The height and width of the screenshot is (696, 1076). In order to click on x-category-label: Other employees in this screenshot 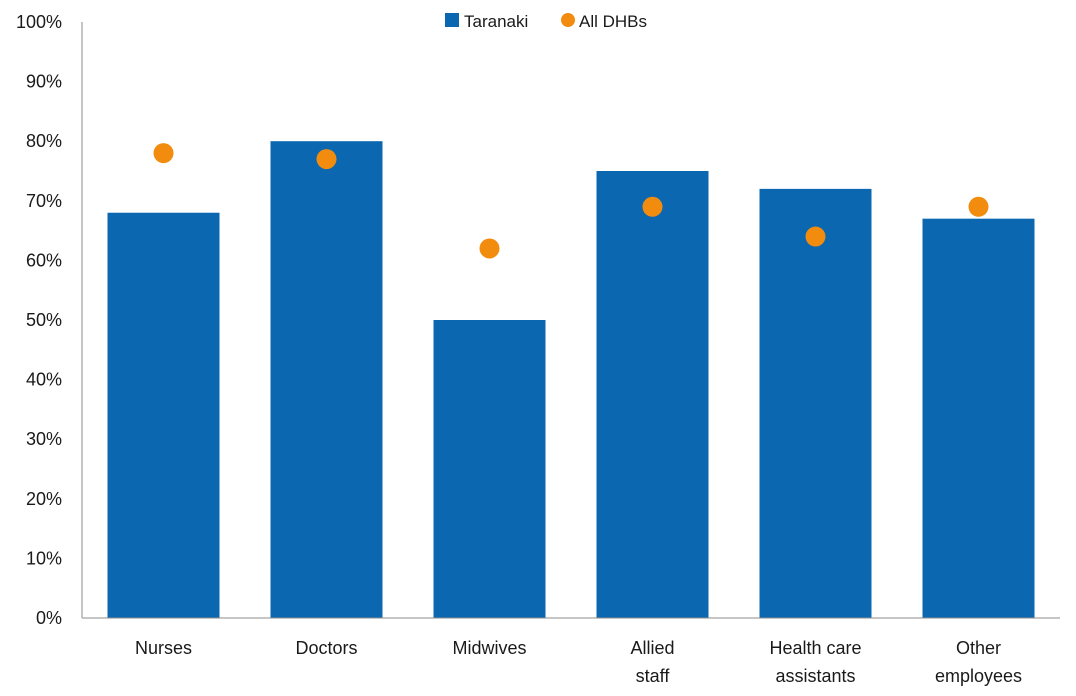, I will do `click(978, 662)`.